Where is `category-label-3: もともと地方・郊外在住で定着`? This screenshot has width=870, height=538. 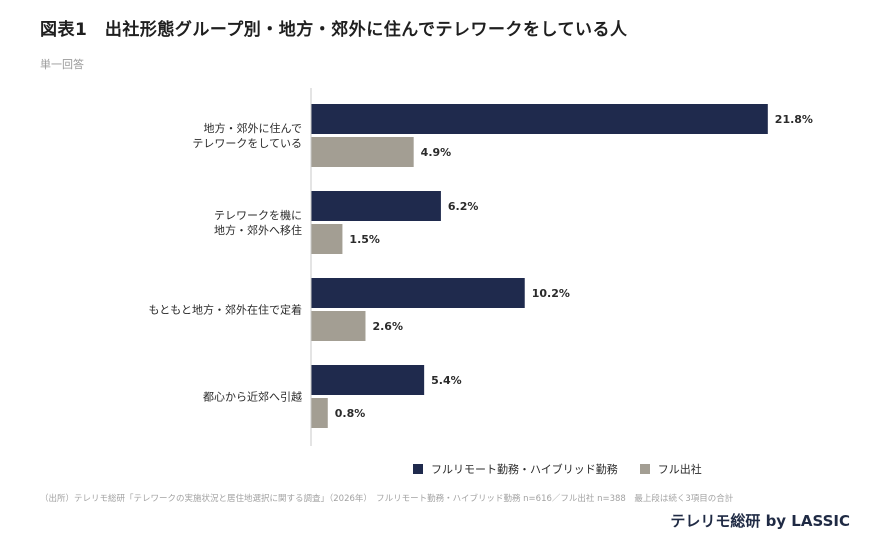
category-label-3: もともと地方・郊外在住で定着 is located at coordinates (225, 310).